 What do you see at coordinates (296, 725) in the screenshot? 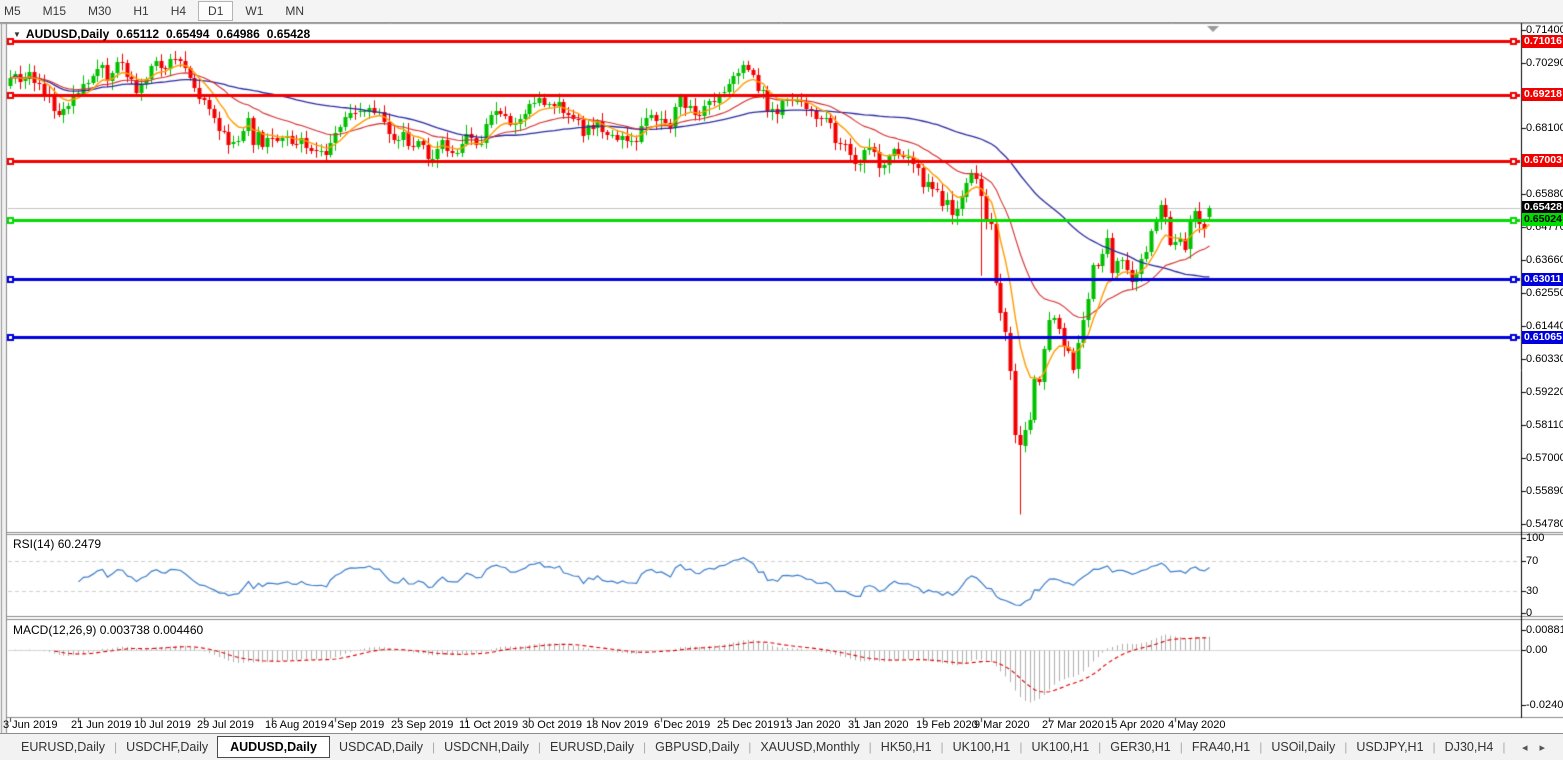
I see `date-axis-label: 16 Aug 2019` at bounding box center [296, 725].